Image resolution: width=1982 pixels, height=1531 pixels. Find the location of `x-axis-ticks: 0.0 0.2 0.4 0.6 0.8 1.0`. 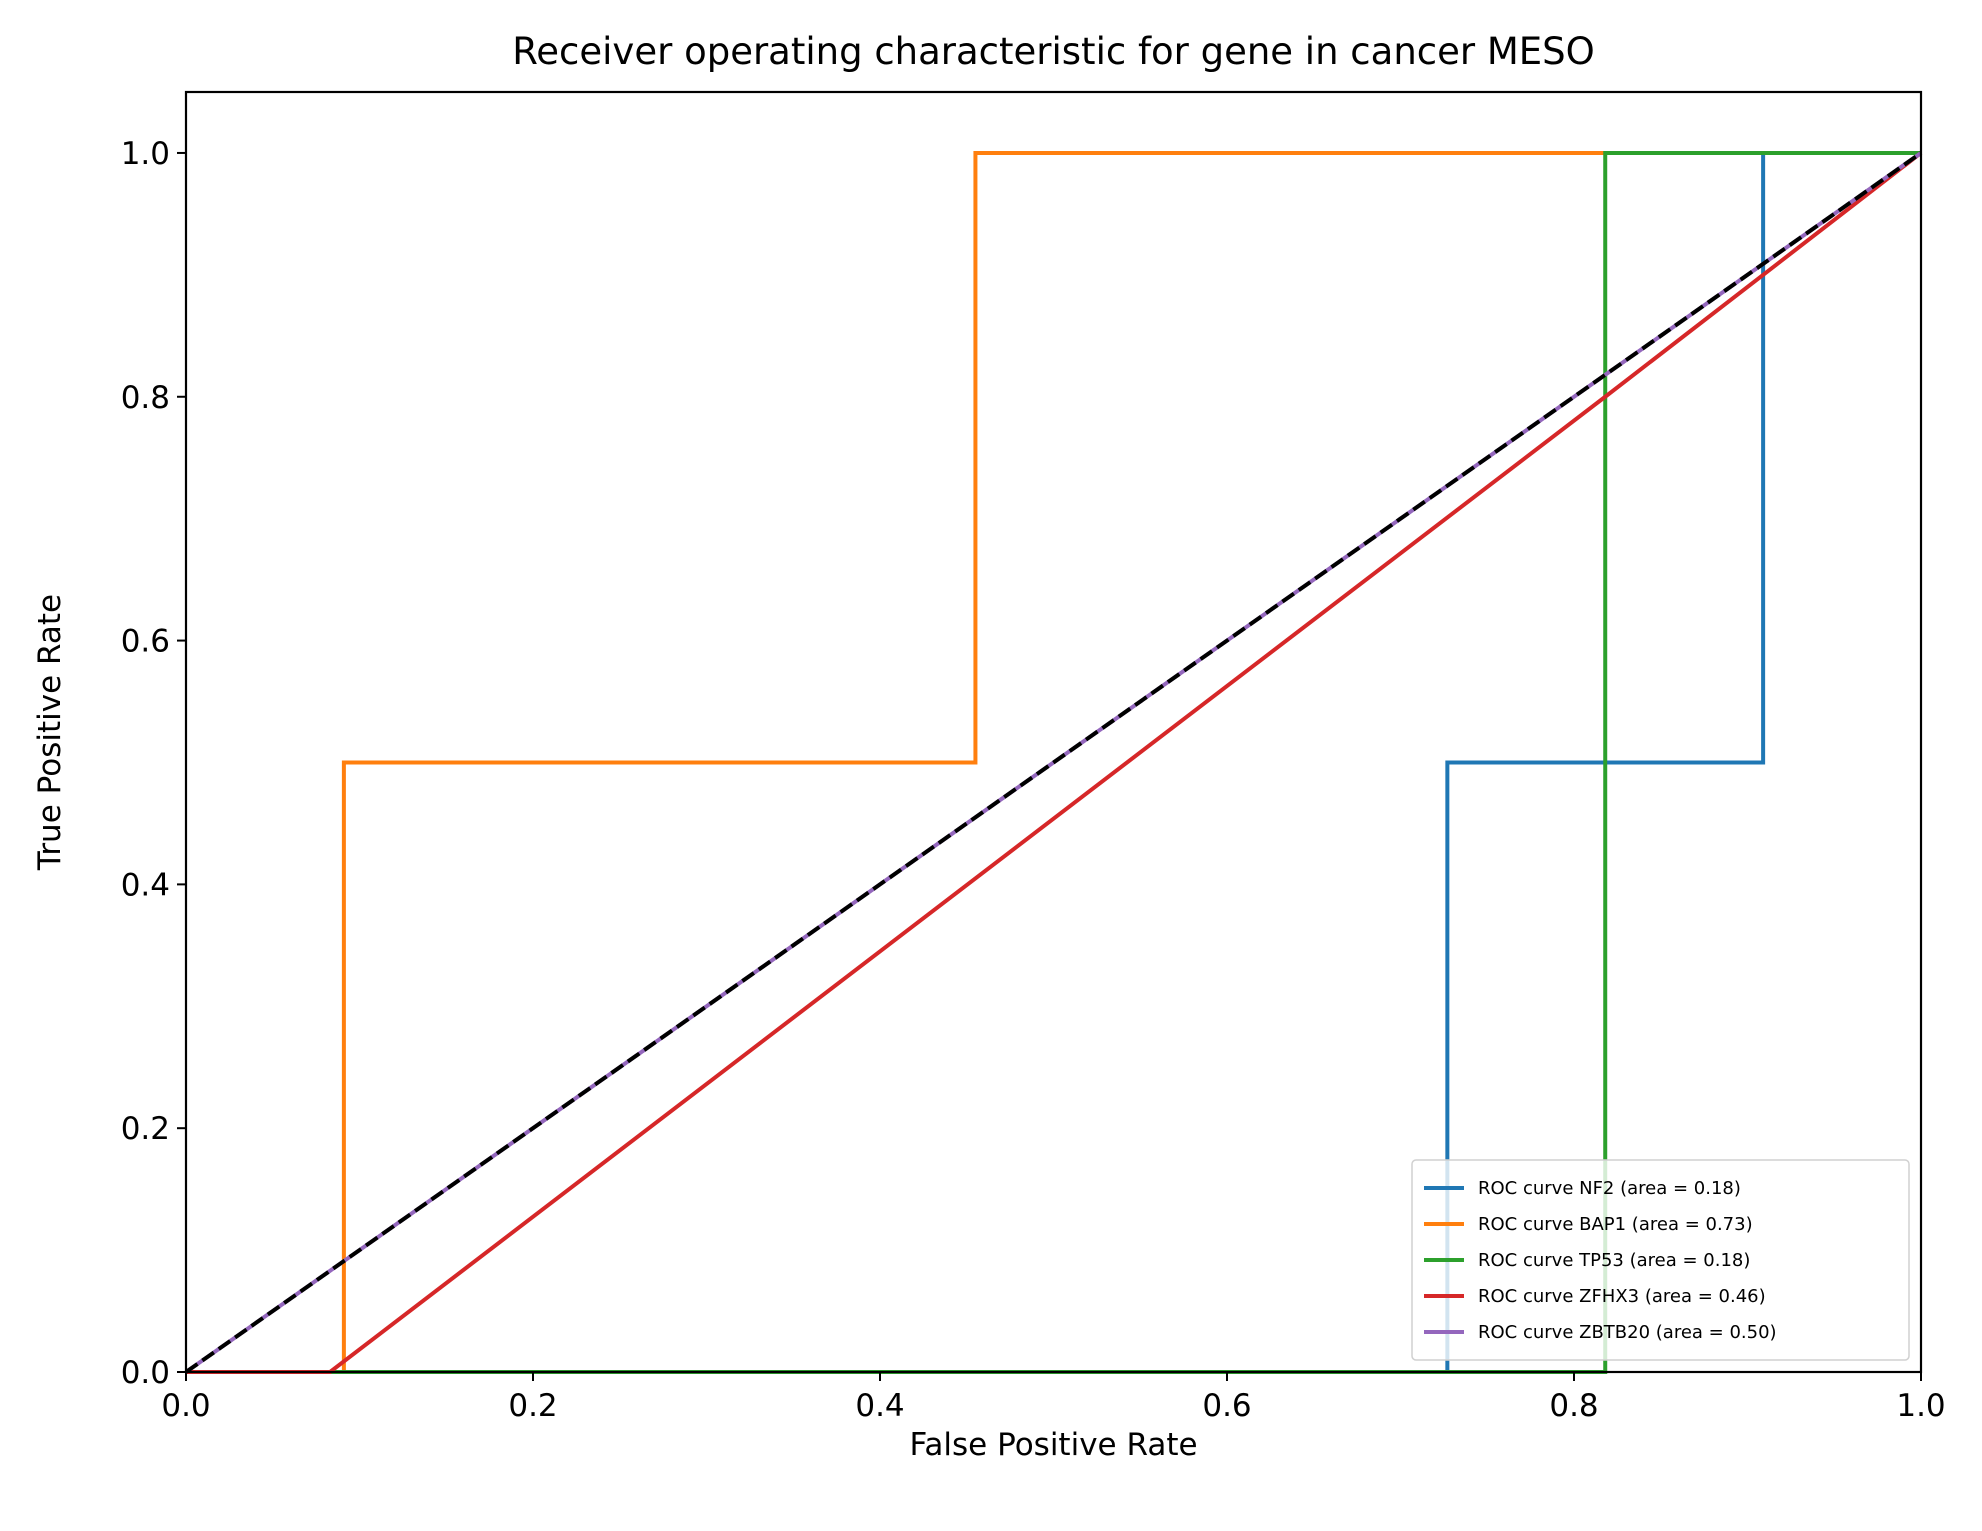

x-axis-ticks: 0.0 0.2 0.4 0.6 0.8 1.0 is located at coordinates (1053, 1398).